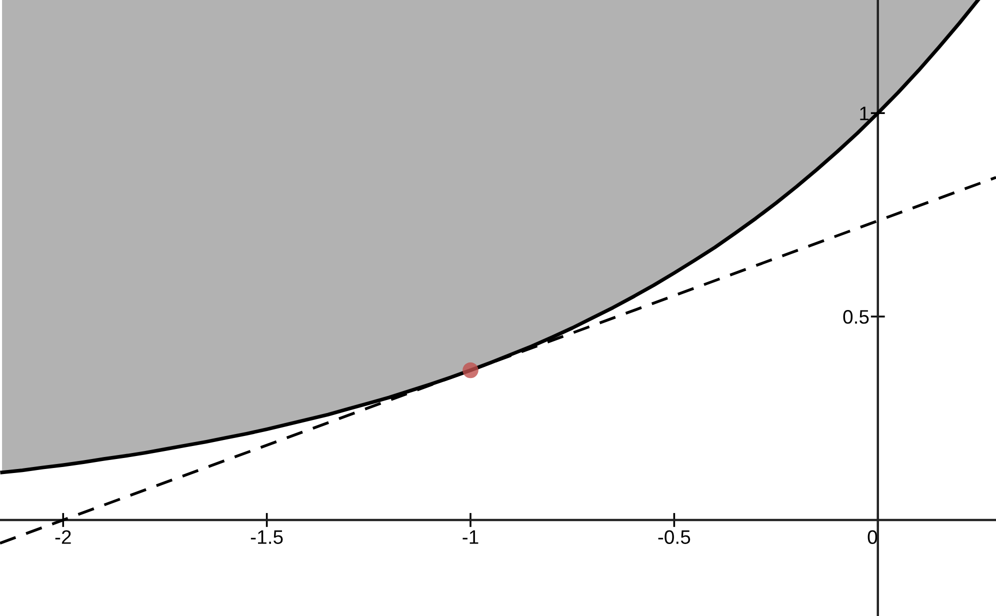 The height and width of the screenshot is (616, 996). What do you see at coordinates (266, 537) in the screenshot?
I see `x-tick-label: -1.5` at bounding box center [266, 537].